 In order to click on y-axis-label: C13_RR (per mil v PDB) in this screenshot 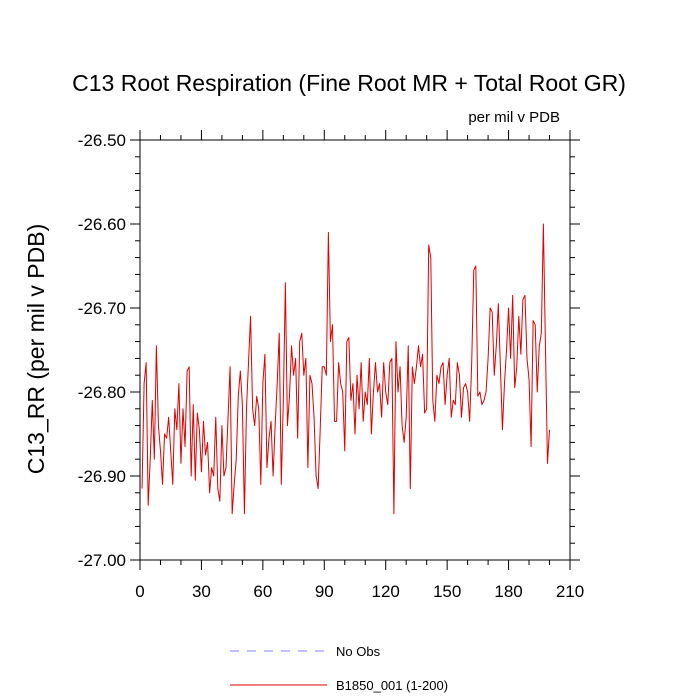, I will do `click(36, 349)`.